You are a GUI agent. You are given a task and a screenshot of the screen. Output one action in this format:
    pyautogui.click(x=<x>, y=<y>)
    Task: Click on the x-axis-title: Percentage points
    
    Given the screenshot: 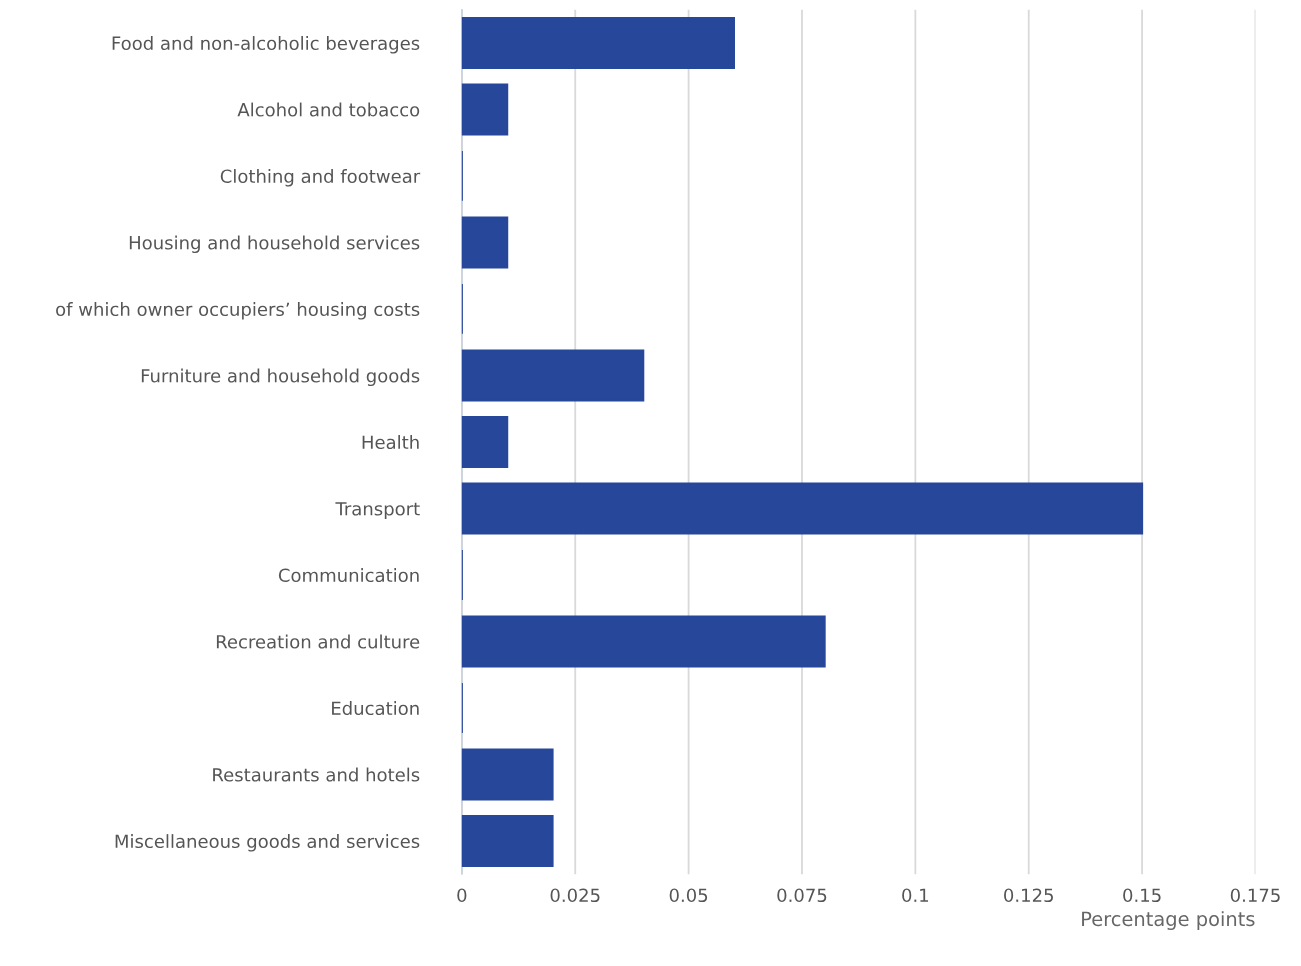 What is the action you would take?
    pyautogui.click(x=1168, y=920)
    